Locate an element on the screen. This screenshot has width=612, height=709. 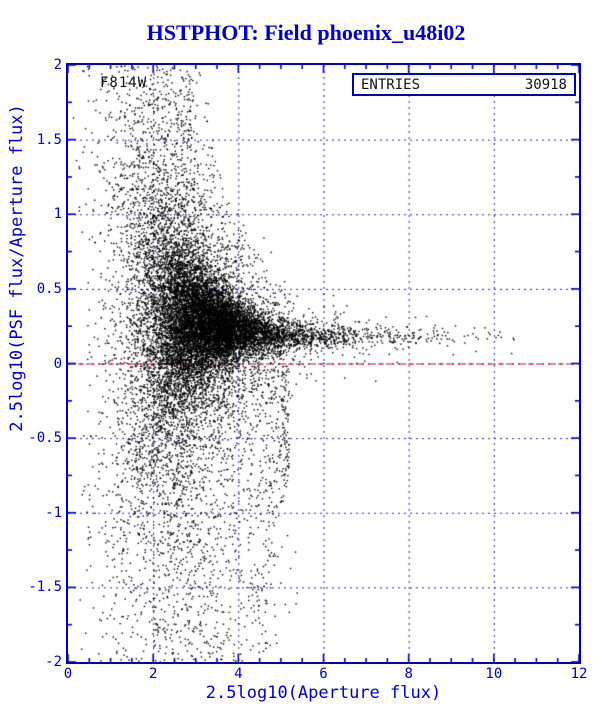
filter-annotation: F814W is located at coordinates (124, 83).